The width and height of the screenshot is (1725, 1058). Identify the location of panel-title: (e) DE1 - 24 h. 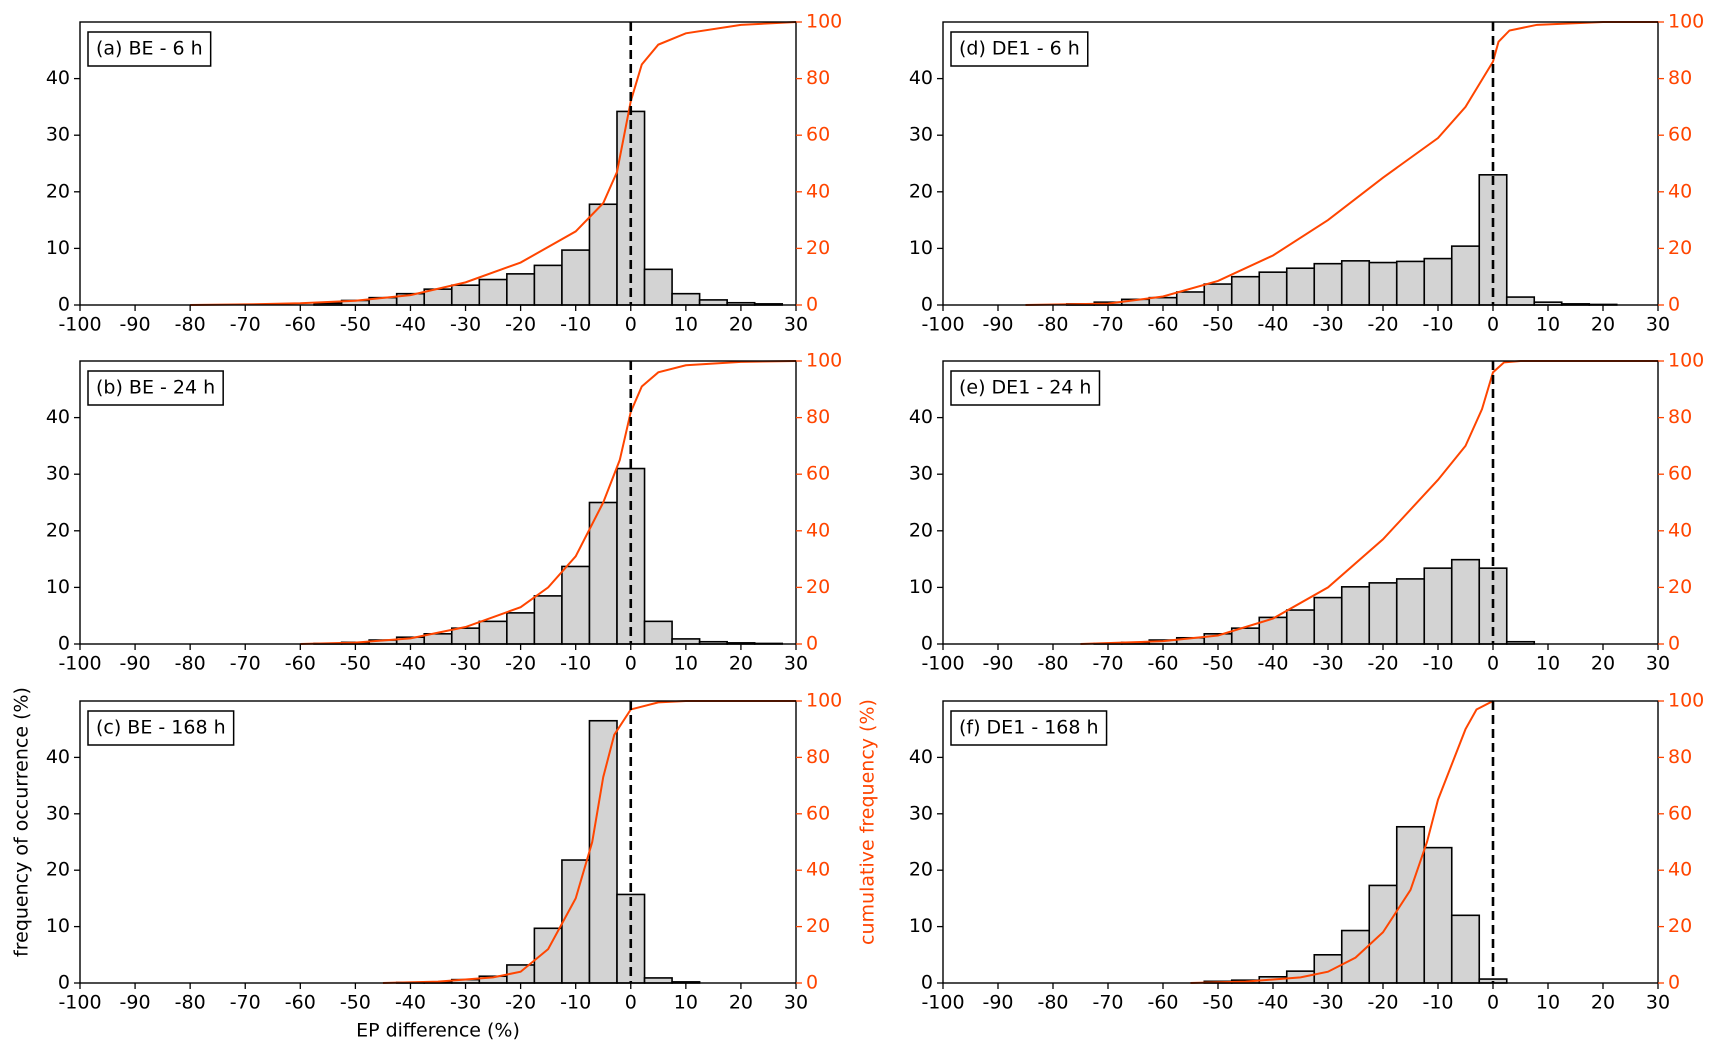
(1025, 388).